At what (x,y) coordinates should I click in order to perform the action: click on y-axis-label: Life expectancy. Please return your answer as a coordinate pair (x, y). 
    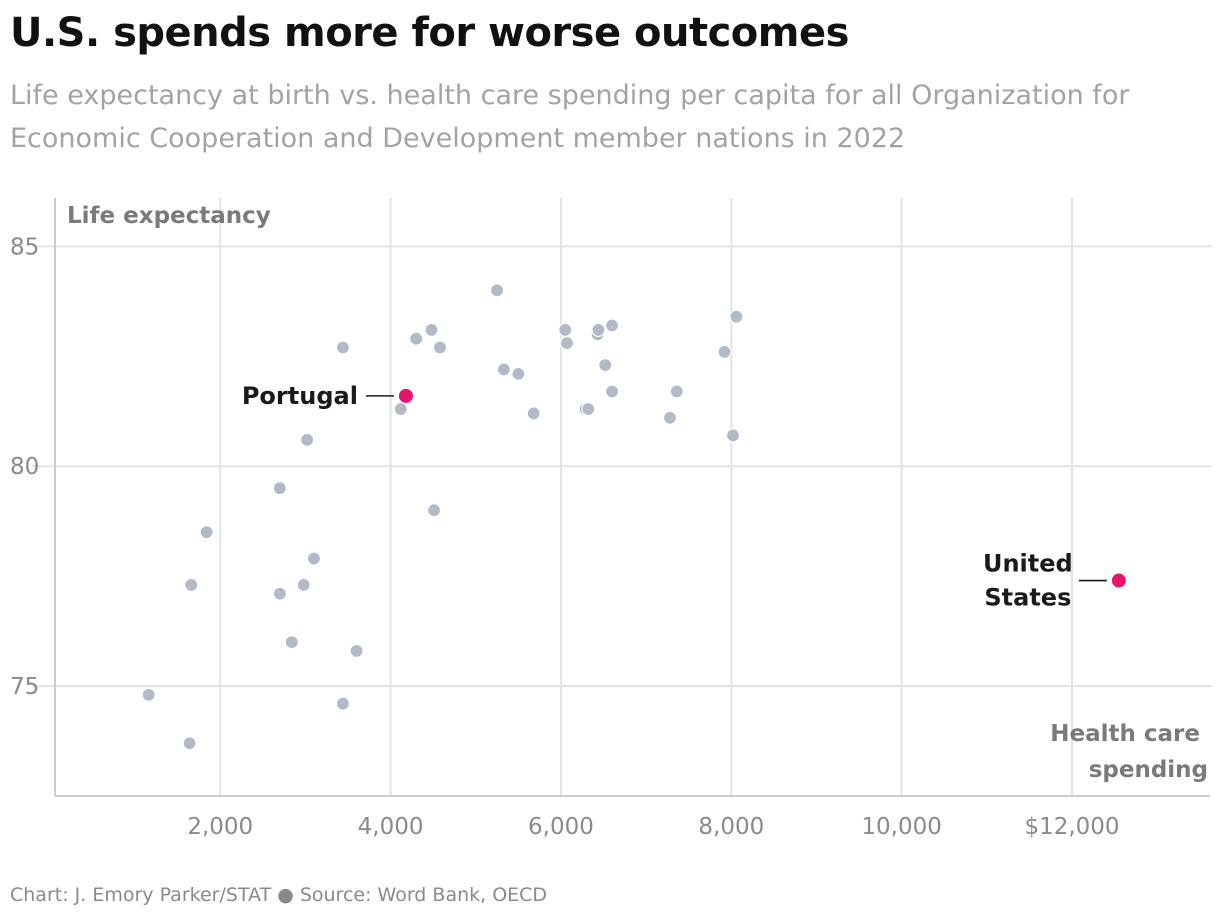
    Looking at the image, I should click on (169, 216).